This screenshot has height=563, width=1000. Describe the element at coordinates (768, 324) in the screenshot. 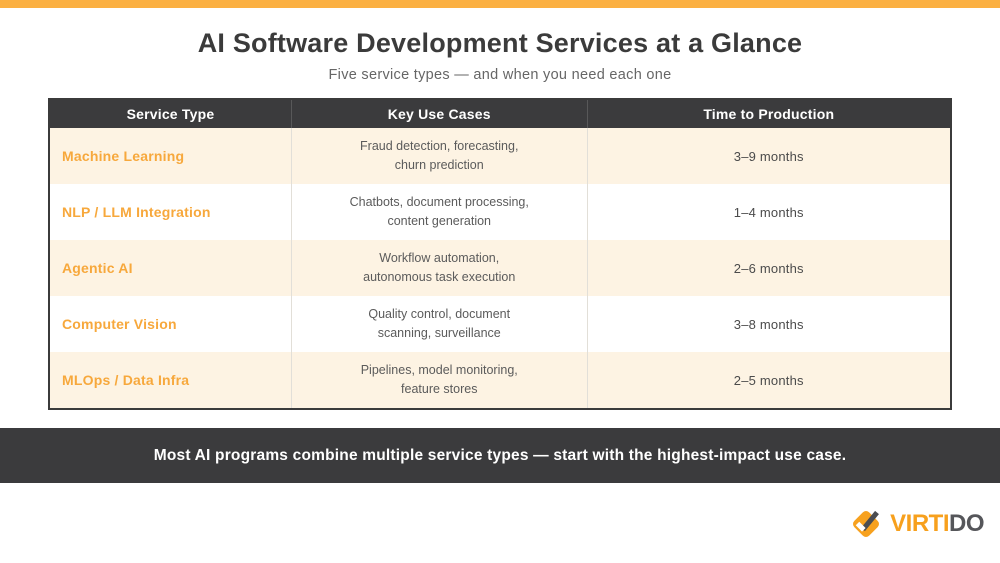

I see `time-to-production-cell: 3–8 months` at that location.